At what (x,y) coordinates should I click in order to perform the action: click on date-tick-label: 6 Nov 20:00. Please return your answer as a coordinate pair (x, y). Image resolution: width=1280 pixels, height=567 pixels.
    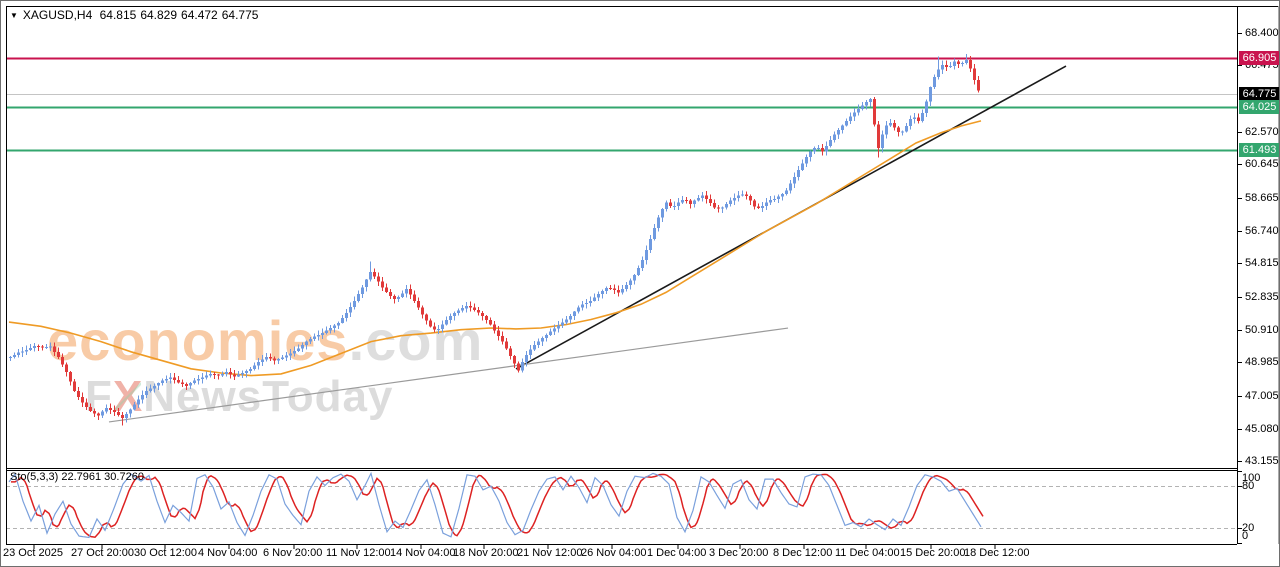
    Looking at the image, I should click on (293, 553).